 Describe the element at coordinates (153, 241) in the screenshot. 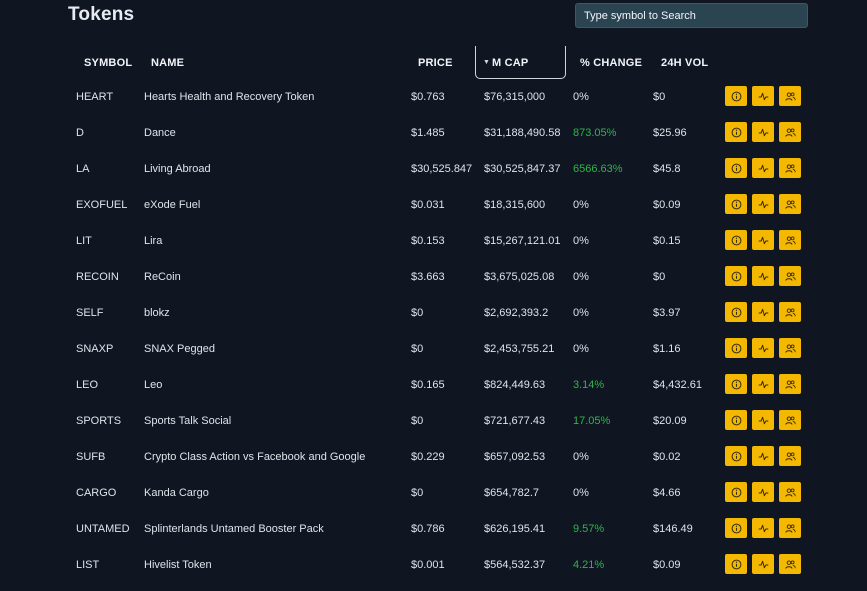

I see `token-name: Lira` at that location.